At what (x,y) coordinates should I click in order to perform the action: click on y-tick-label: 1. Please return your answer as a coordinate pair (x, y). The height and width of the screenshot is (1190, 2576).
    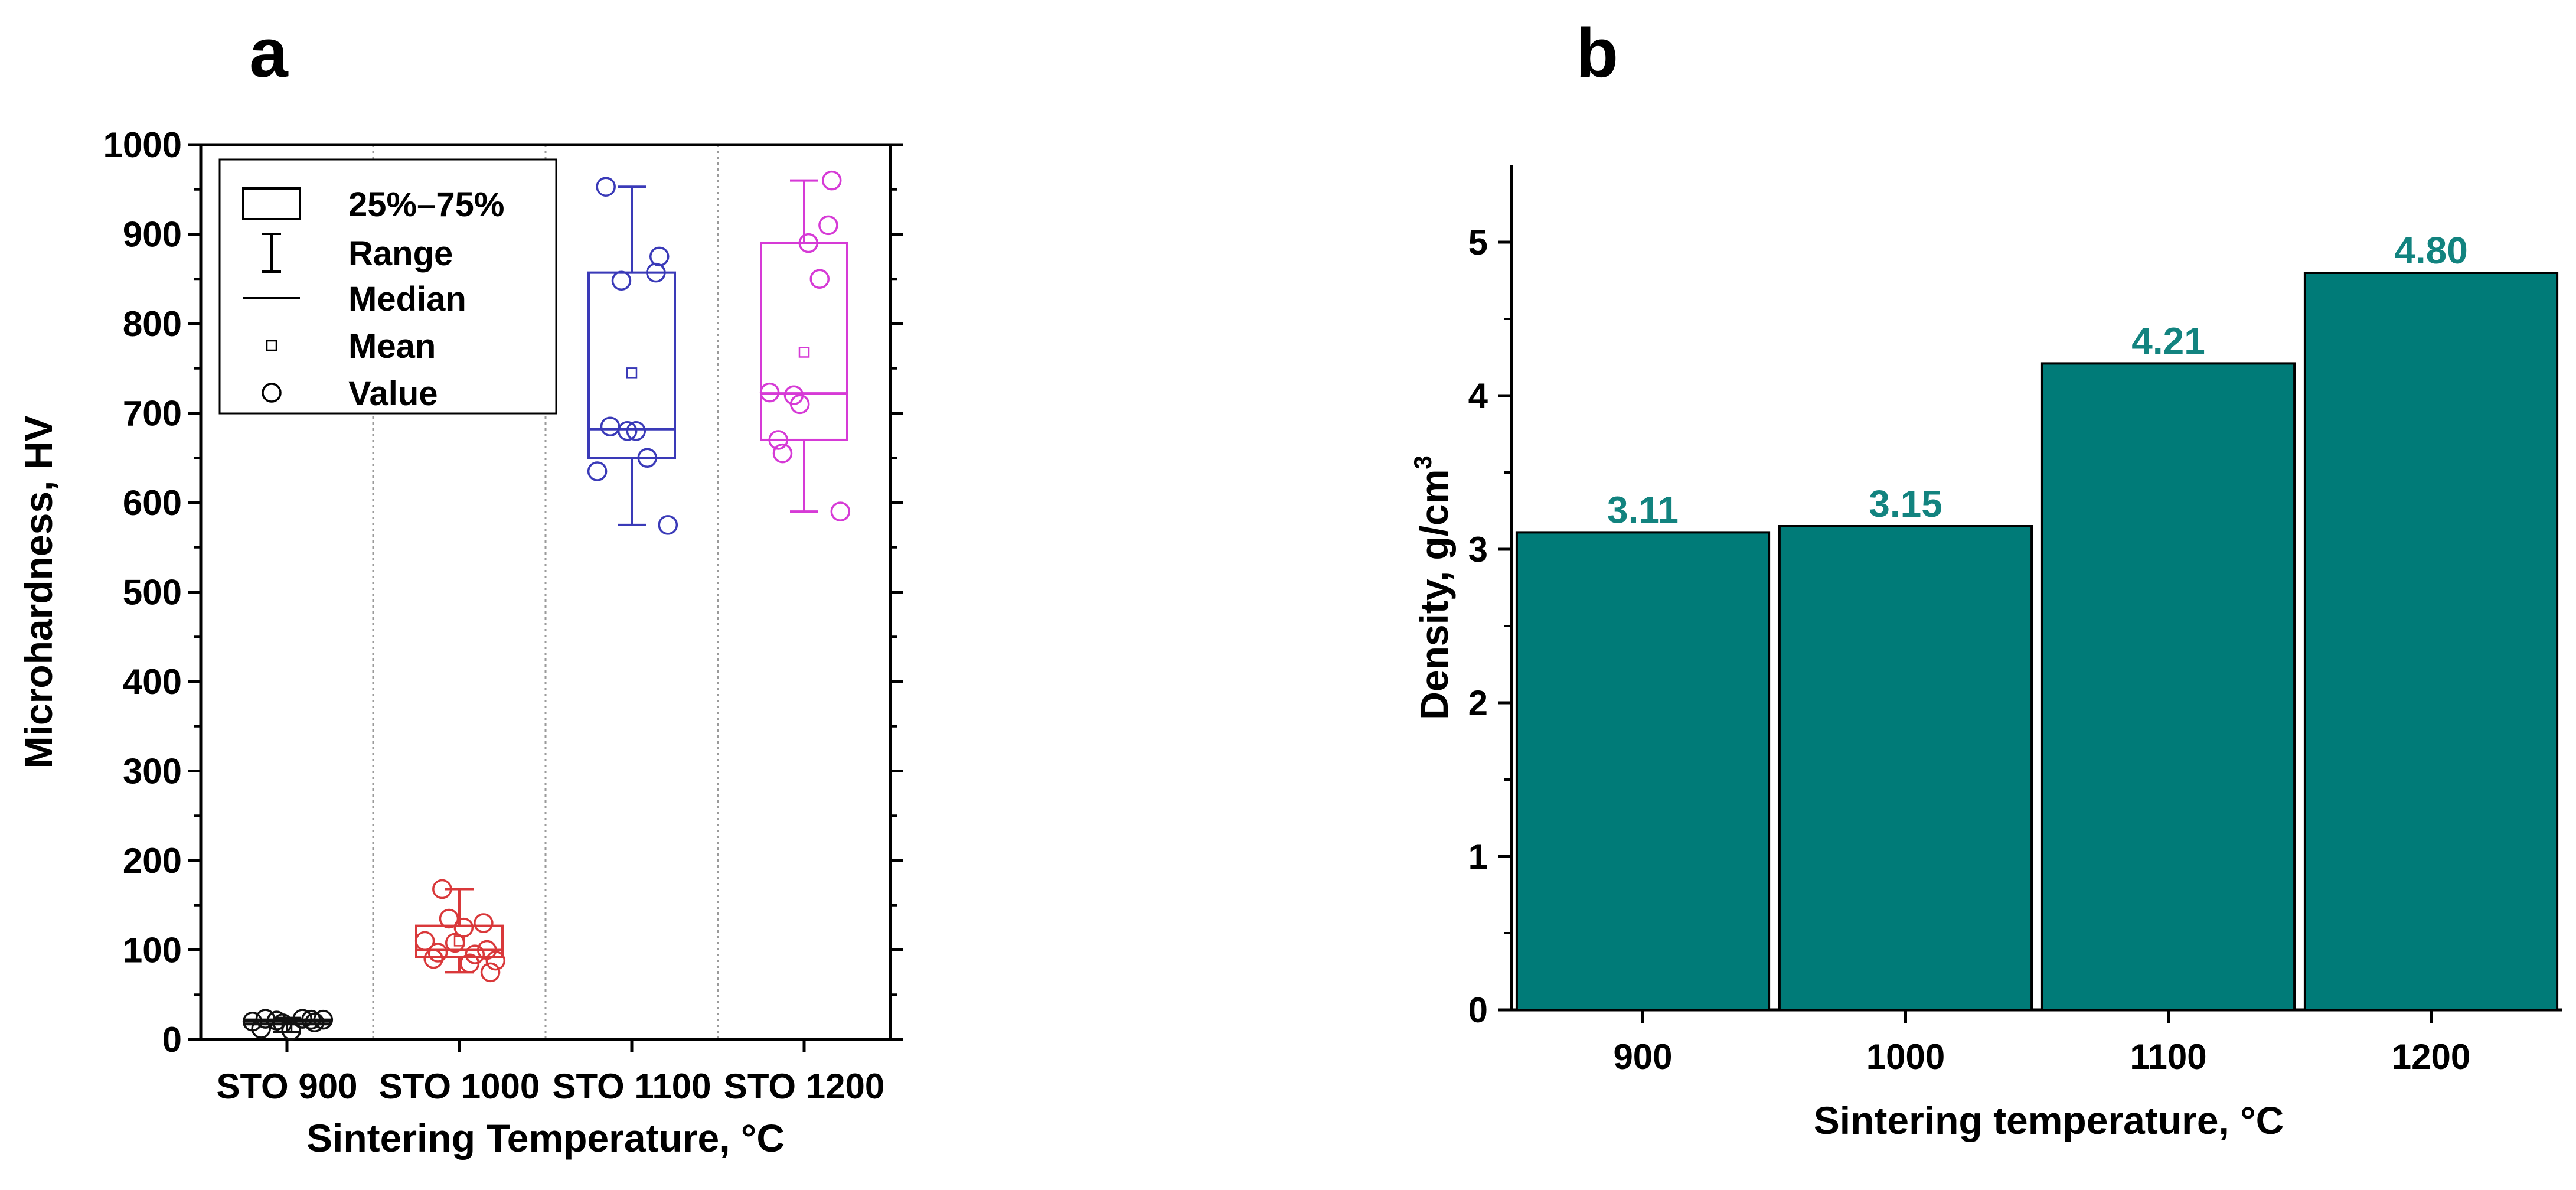
    Looking at the image, I should click on (1478, 856).